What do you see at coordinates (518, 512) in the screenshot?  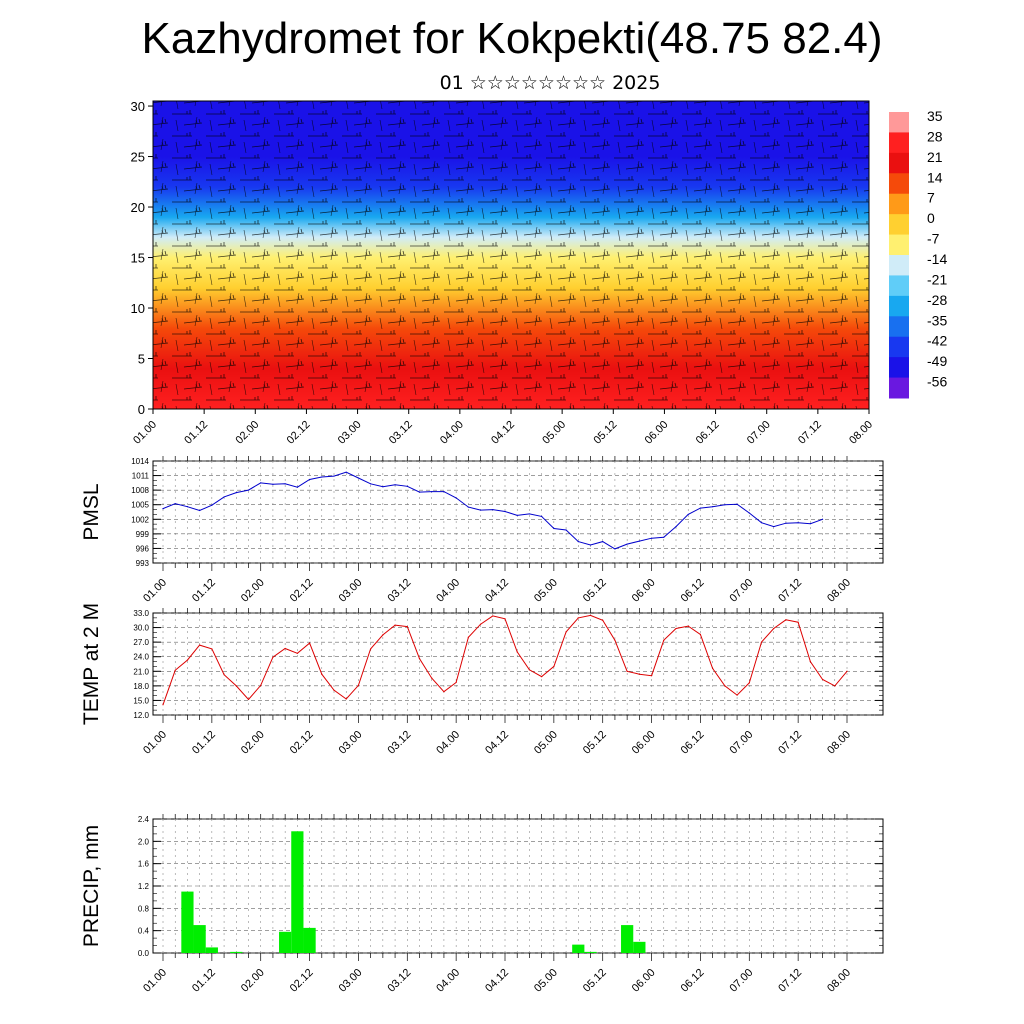 I see `panel-frame` at bounding box center [518, 512].